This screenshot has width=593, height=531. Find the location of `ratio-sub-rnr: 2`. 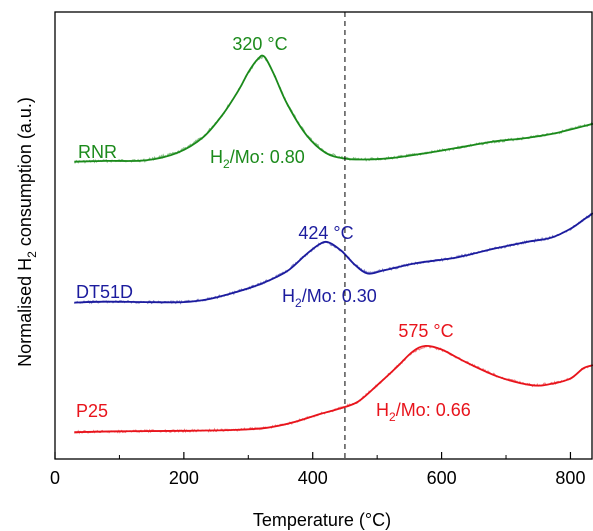

ratio-sub-rnr: 2 is located at coordinates (226, 164).